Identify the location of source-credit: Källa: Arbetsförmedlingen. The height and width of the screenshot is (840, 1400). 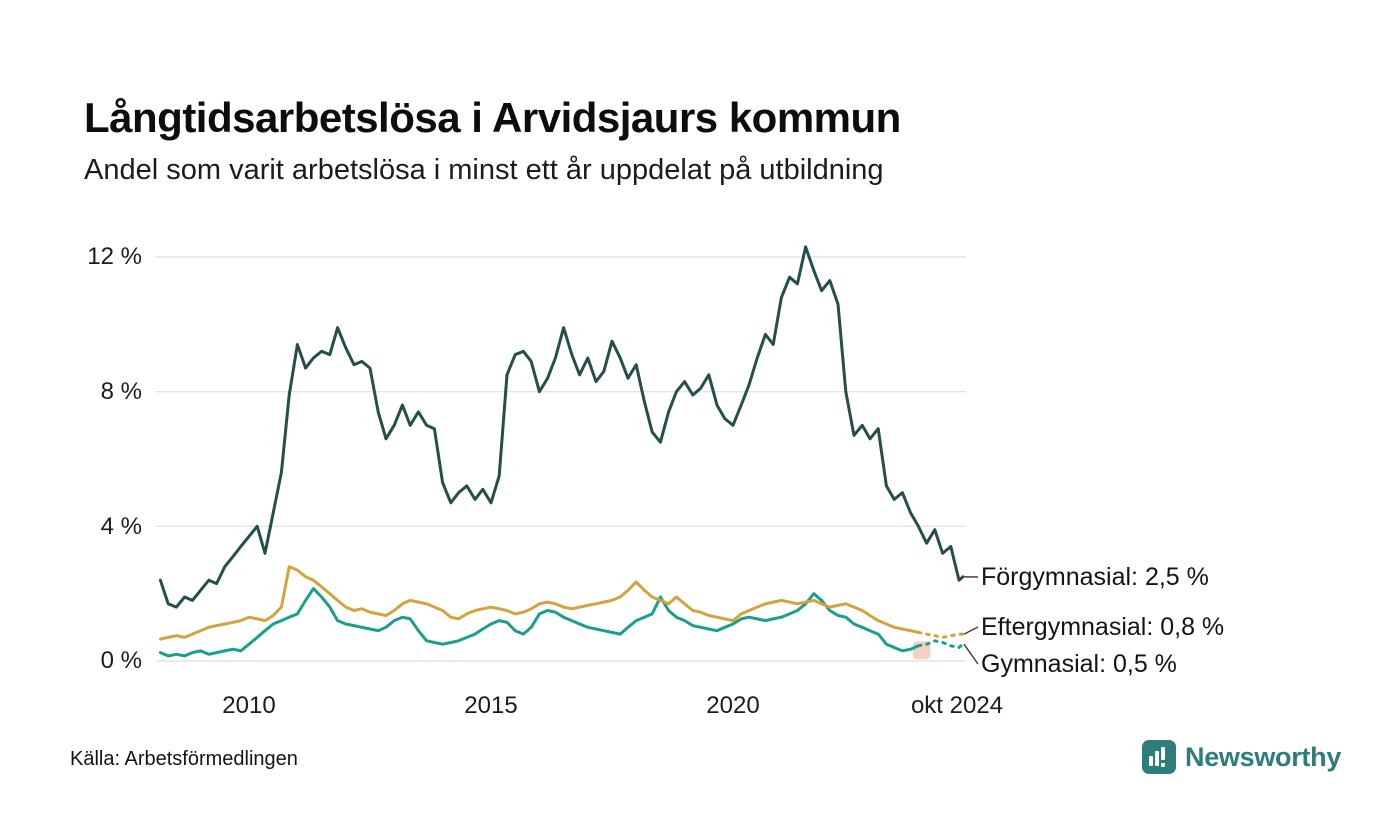
(184, 759).